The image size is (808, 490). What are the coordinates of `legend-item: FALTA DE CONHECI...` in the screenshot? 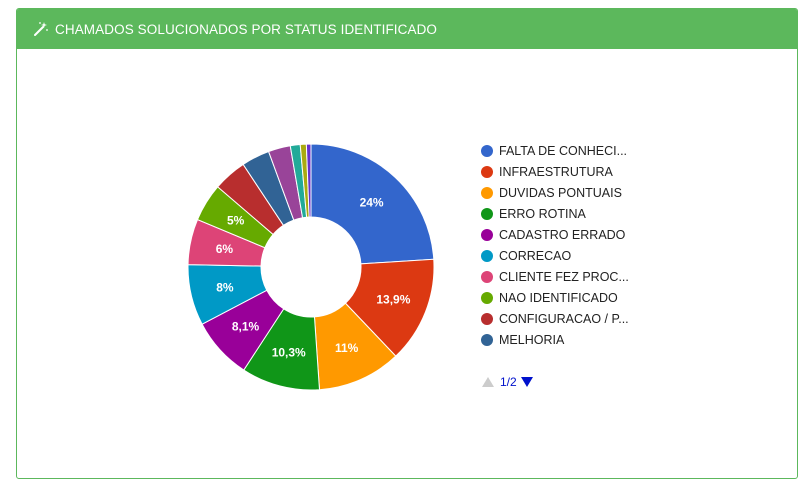 It's located at (555, 150).